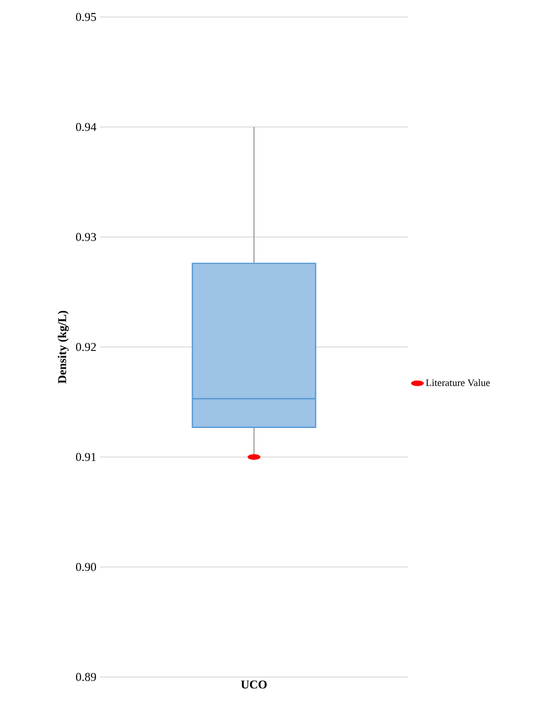 This screenshot has width=545, height=711. I want to click on y-axis-title: Density (kg/L), so click(63, 347).